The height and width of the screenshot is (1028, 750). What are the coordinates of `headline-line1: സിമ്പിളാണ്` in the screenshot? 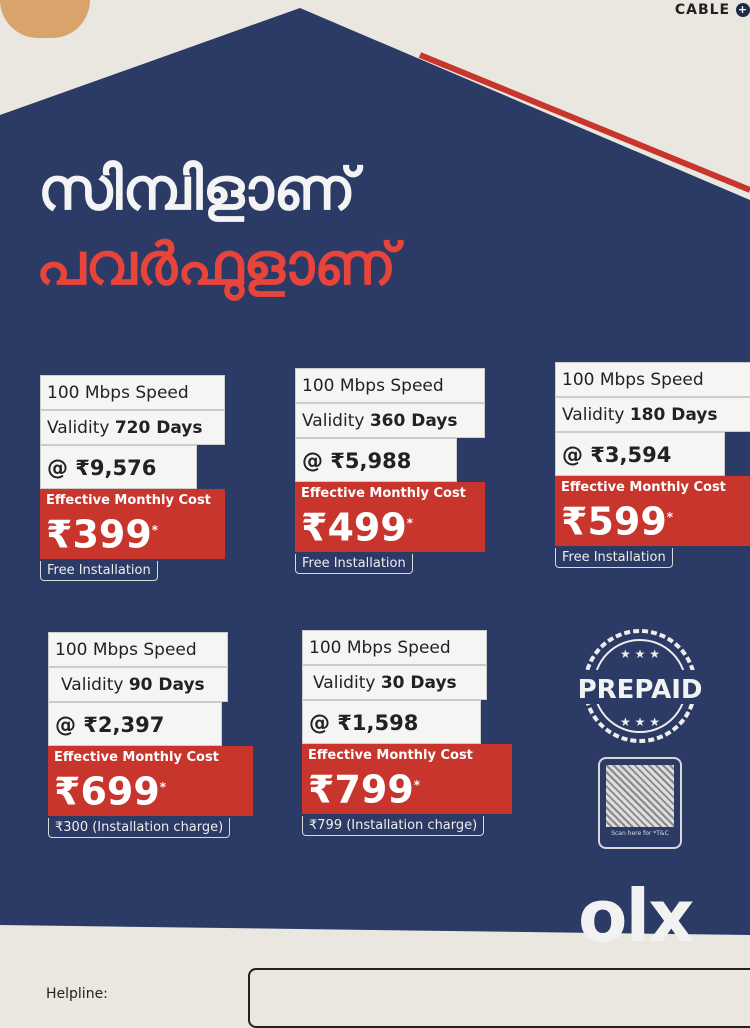 It's located at (197, 189).